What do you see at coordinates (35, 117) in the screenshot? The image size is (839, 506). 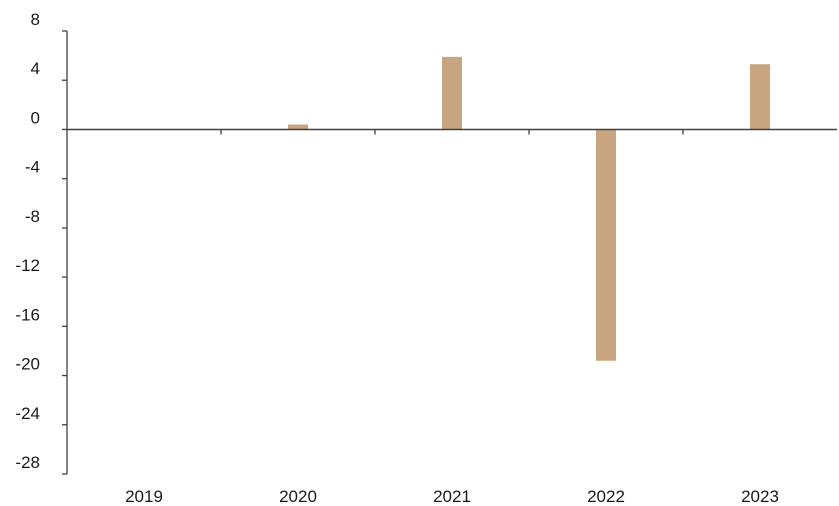 I see `y-tick-label: 0` at bounding box center [35, 117].